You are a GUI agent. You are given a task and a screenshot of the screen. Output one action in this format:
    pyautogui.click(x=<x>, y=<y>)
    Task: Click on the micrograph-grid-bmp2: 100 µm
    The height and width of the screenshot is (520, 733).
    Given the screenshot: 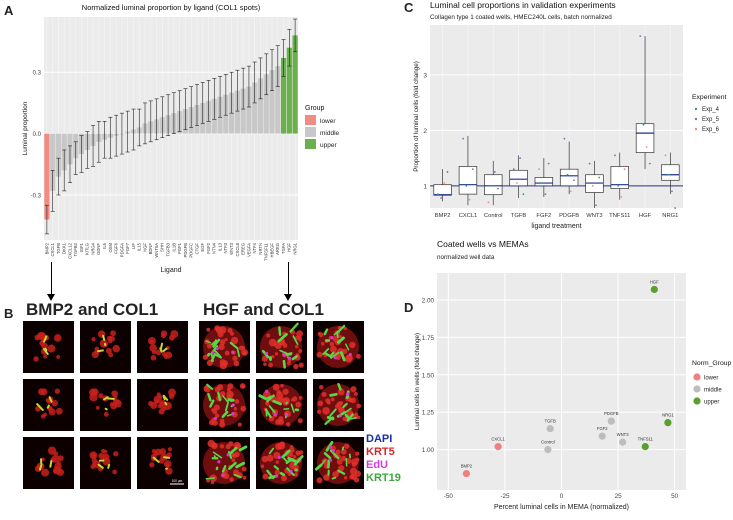 What is the action you would take?
    pyautogui.click(x=105, y=405)
    